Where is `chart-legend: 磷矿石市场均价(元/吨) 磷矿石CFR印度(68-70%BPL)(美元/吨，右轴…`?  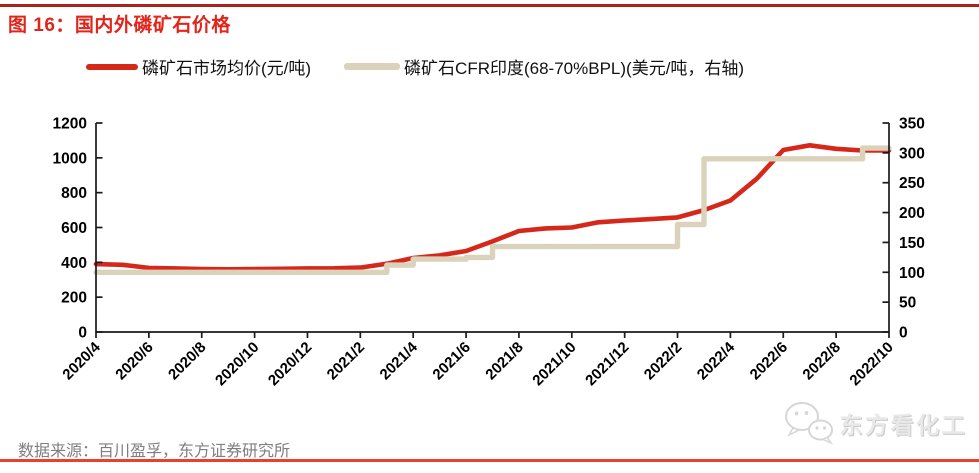 chart-legend: 磷矿石市场均价(元/吨) 磷矿石CFR印度(68-70%BPL)(美元/吨，右轴… is located at coordinates (415, 66).